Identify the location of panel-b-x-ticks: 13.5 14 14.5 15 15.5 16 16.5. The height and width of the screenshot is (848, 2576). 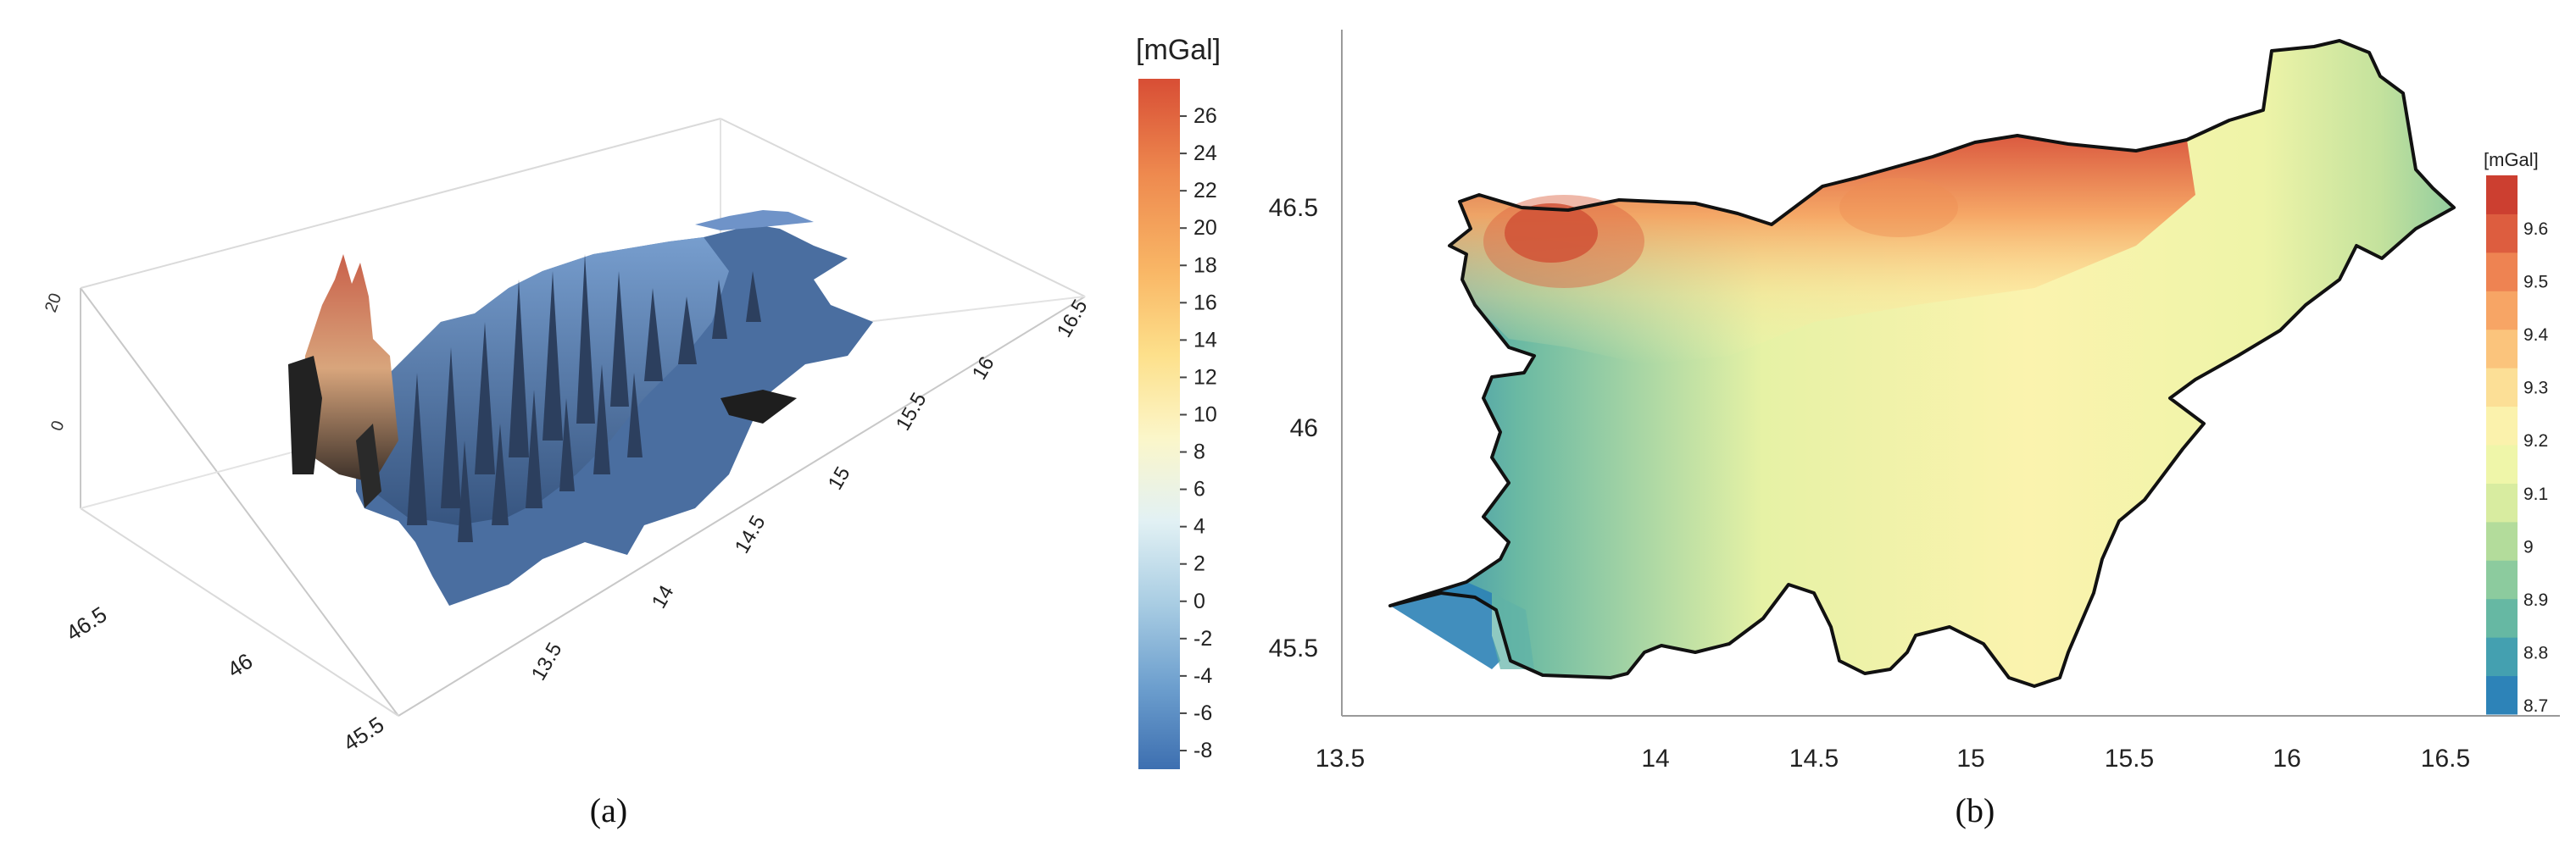
(1893, 759).